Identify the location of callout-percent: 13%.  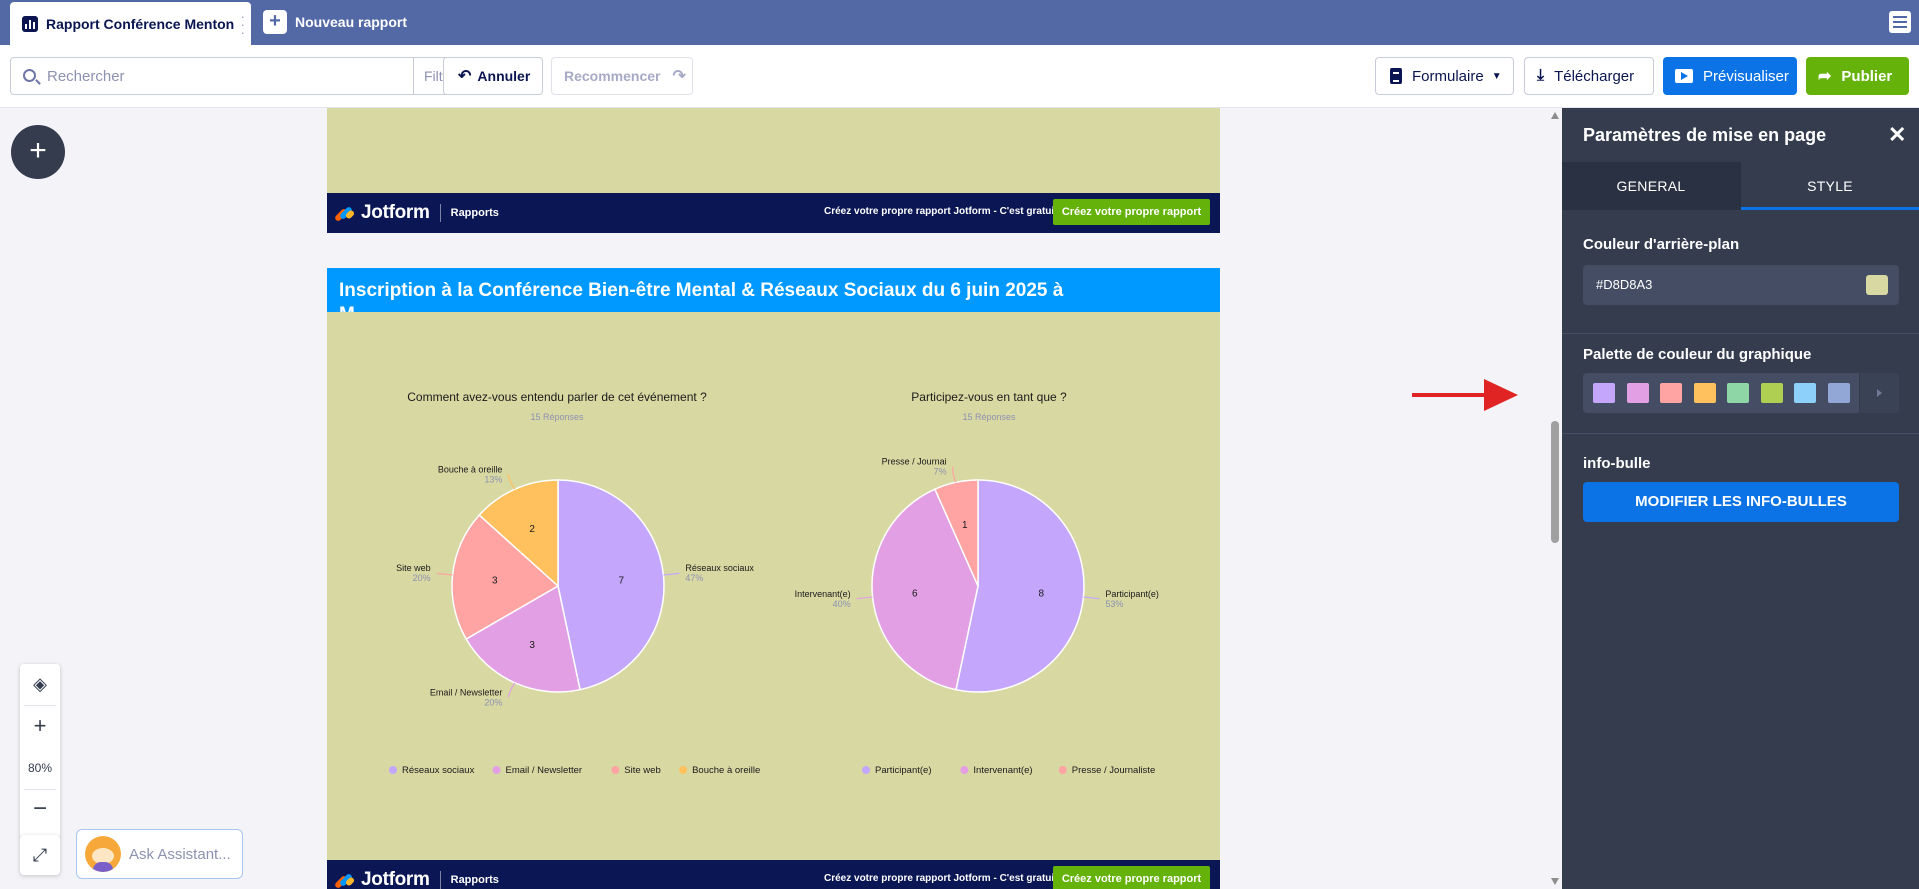
(493, 480).